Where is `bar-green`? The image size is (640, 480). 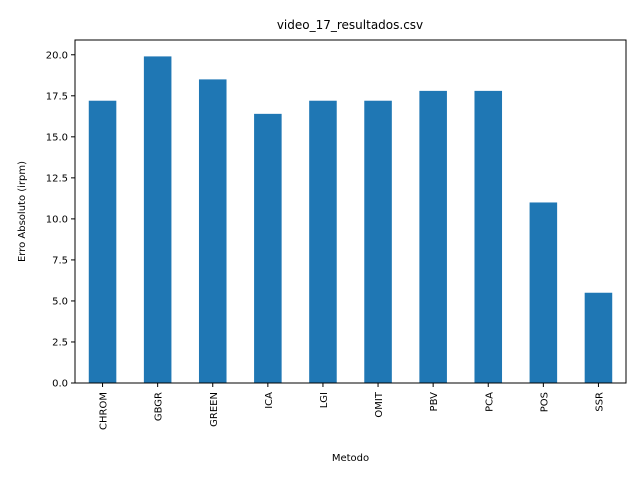 bar-green is located at coordinates (212, 231).